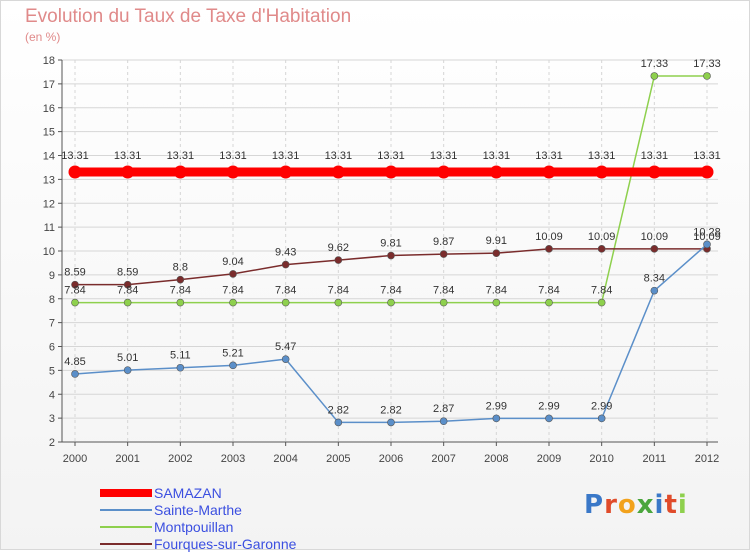  What do you see at coordinates (126, 510) in the screenshot?
I see `legend-swatch-sainte-marthe` at bounding box center [126, 510].